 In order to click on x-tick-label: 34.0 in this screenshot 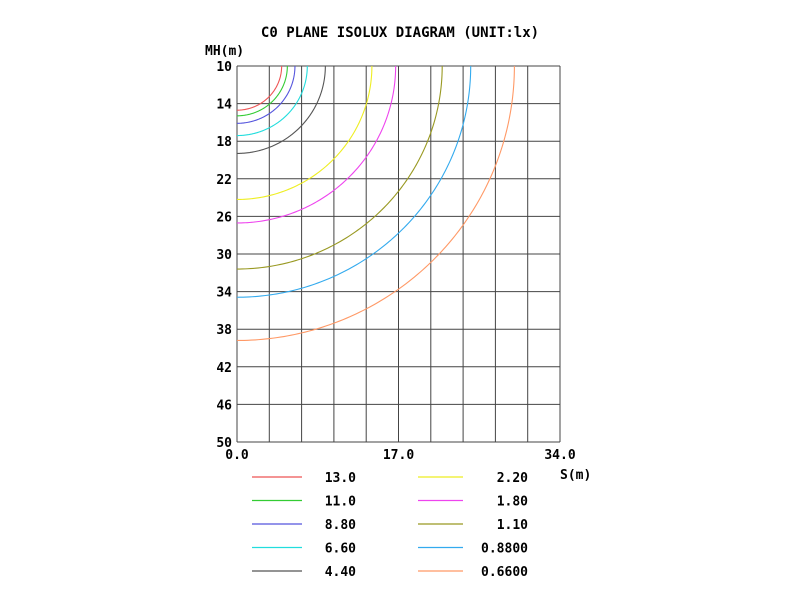, I will do `click(559, 455)`.